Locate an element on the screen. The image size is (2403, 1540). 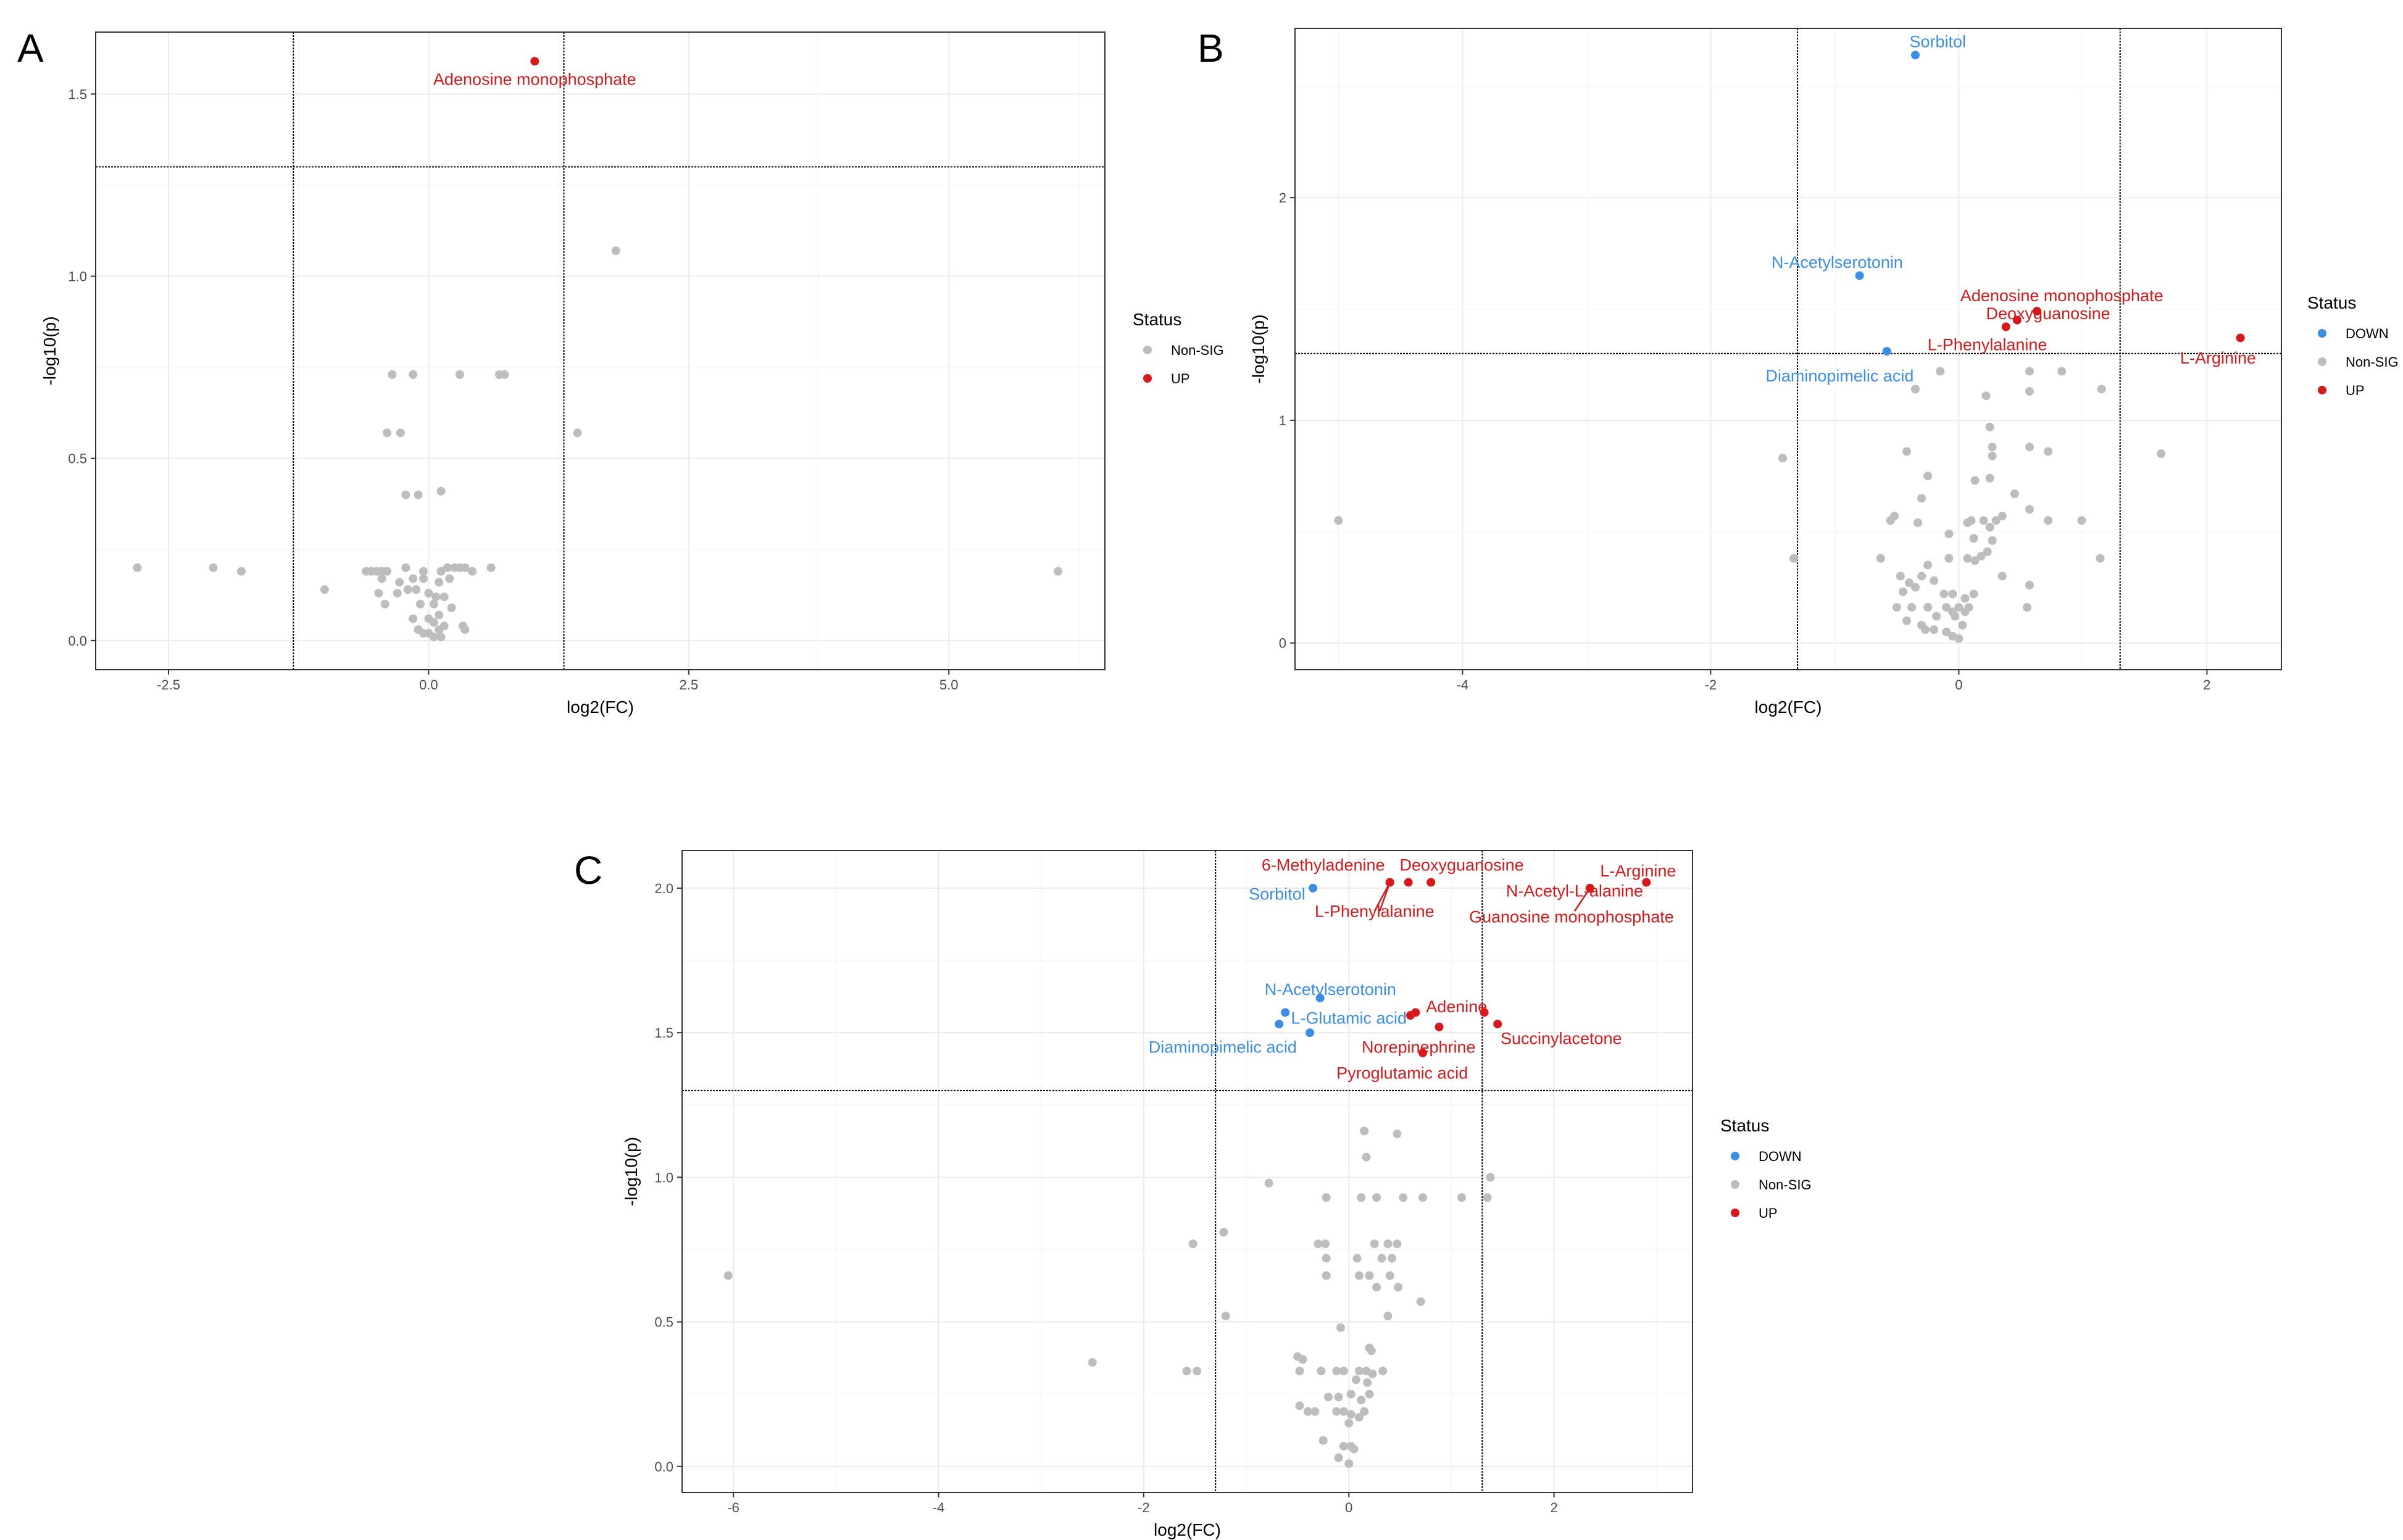
legend-label: UP is located at coordinates (2356, 390).